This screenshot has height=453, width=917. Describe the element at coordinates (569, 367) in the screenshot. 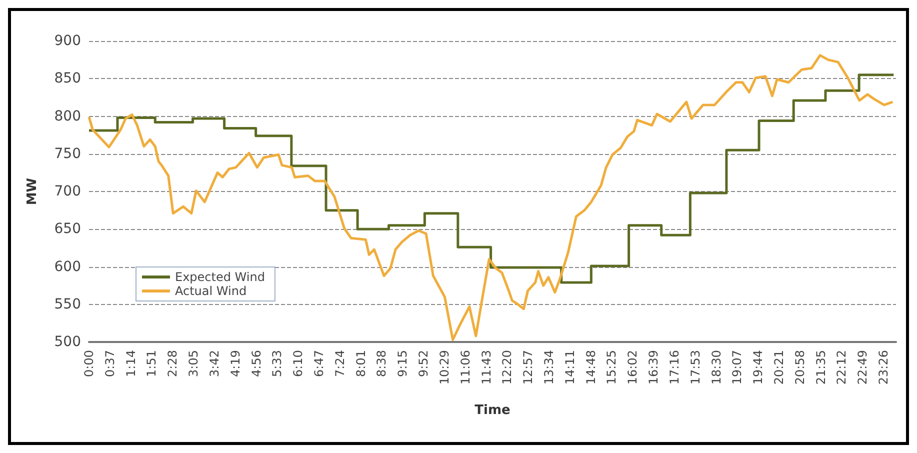

I see `x-tick-label: 14:11` at that location.